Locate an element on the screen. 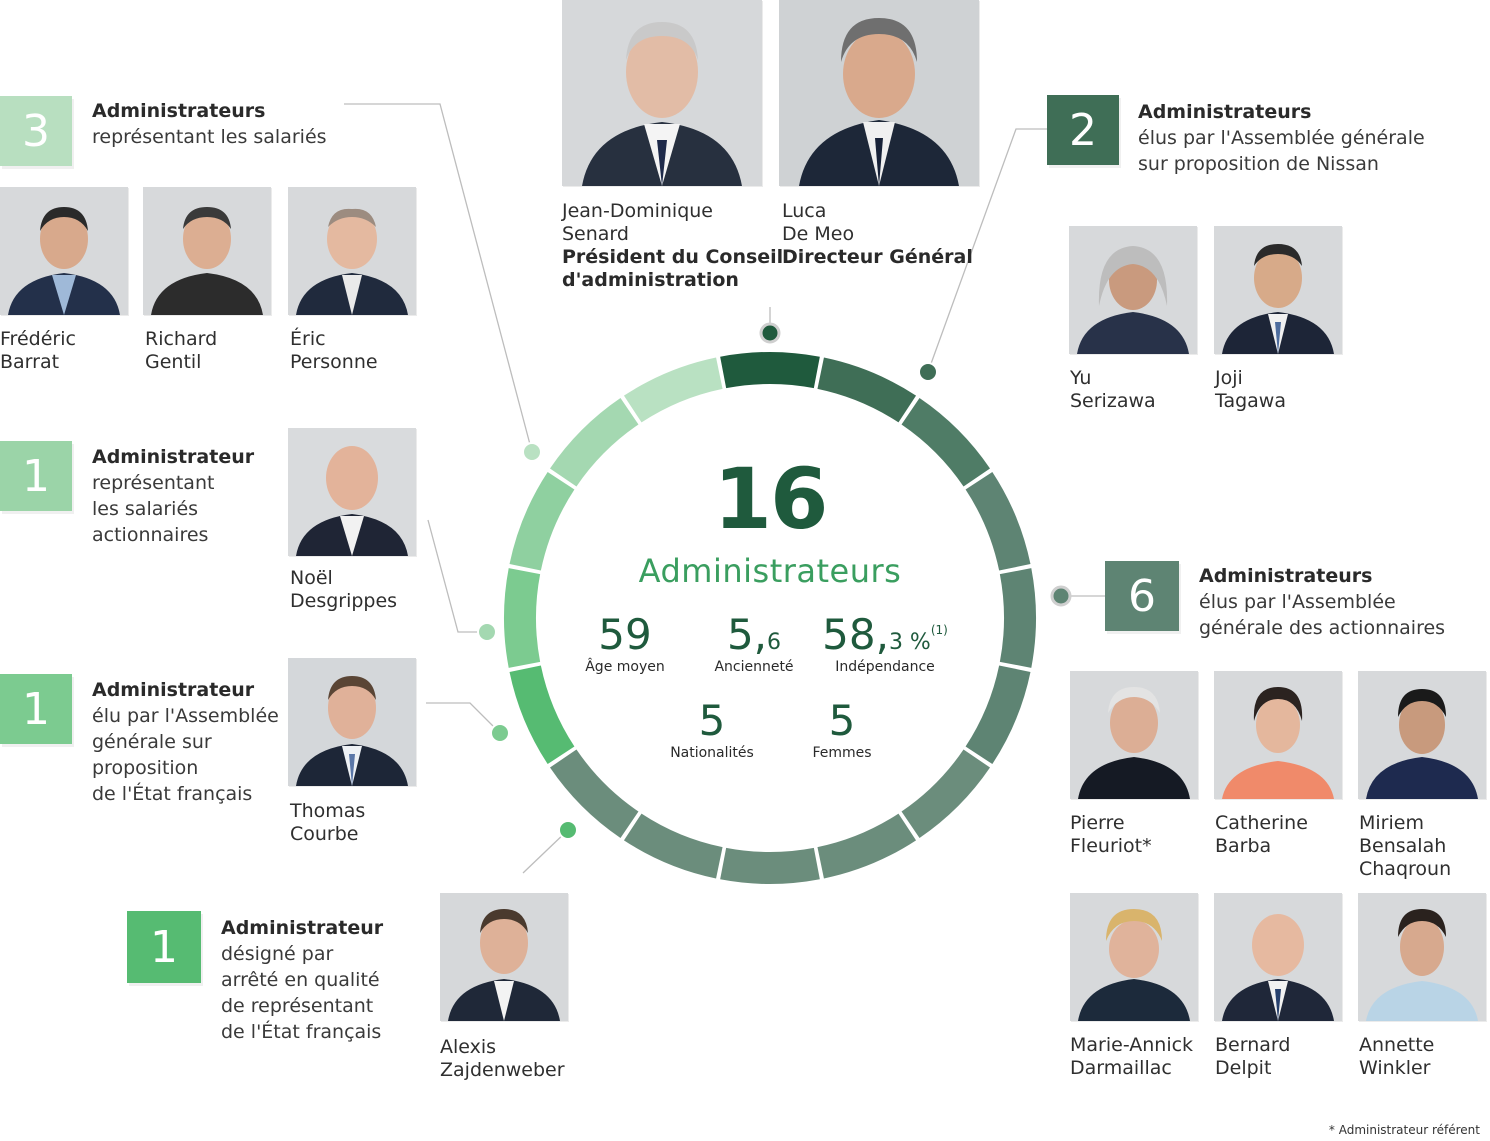  name-fleuriot: Pierre Fleuriot* is located at coordinates (1111, 834).